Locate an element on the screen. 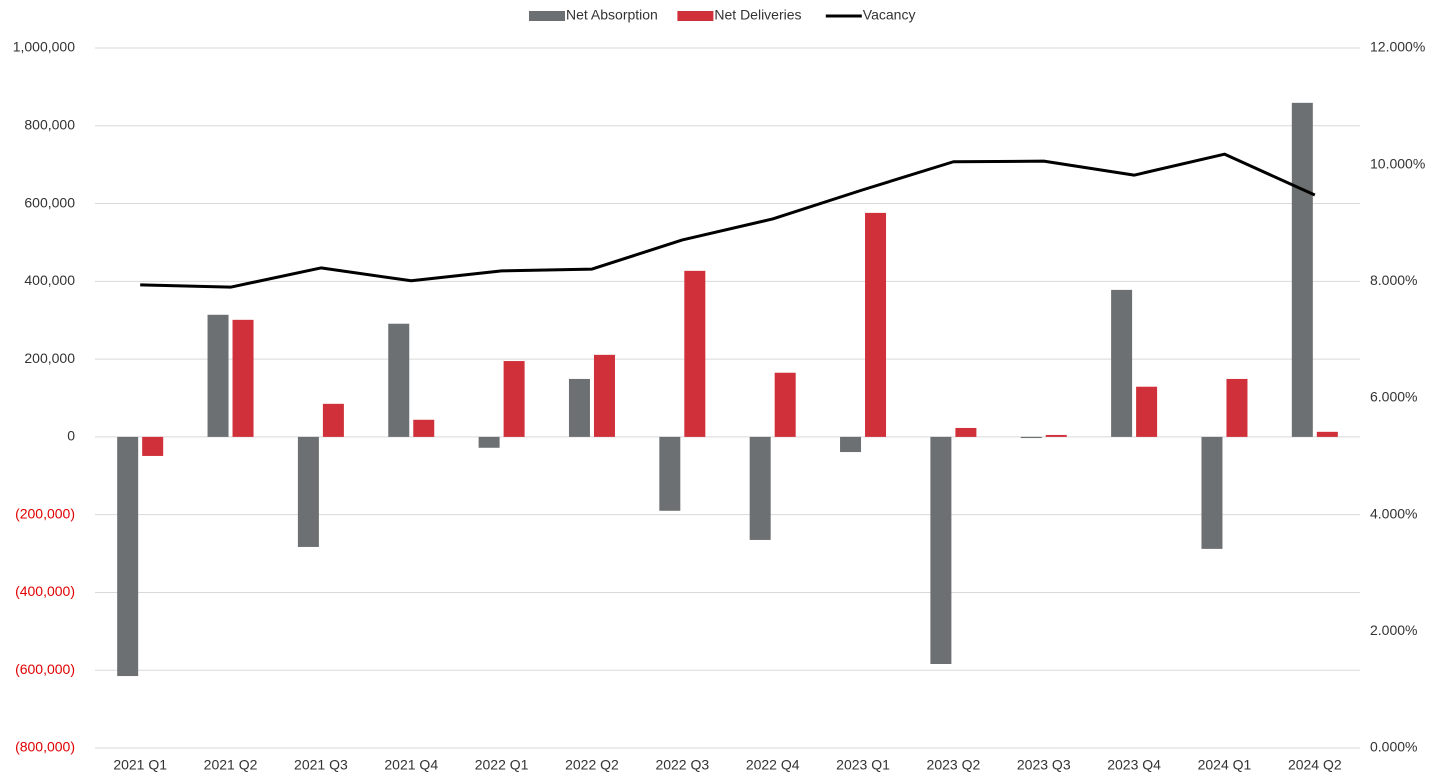 The image size is (1450, 780). x-tick-label: 2022 Q4 is located at coordinates (773, 765).